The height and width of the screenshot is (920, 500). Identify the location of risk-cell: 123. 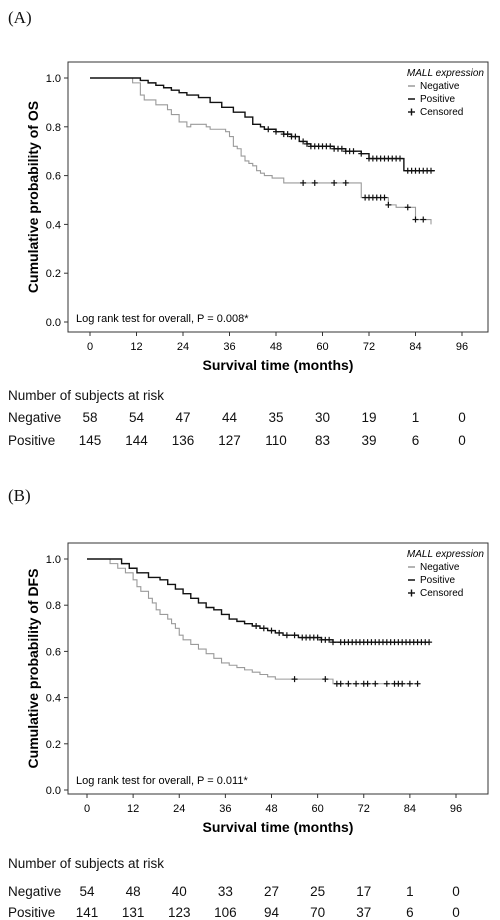
(179, 912).